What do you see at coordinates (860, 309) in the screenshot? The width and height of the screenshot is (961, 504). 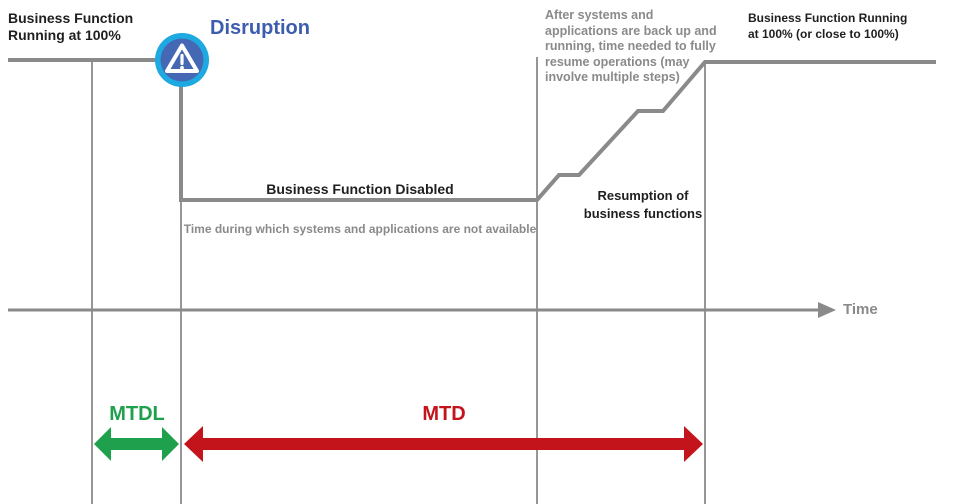 I see `time-axis-label: Time` at bounding box center [860, 309].